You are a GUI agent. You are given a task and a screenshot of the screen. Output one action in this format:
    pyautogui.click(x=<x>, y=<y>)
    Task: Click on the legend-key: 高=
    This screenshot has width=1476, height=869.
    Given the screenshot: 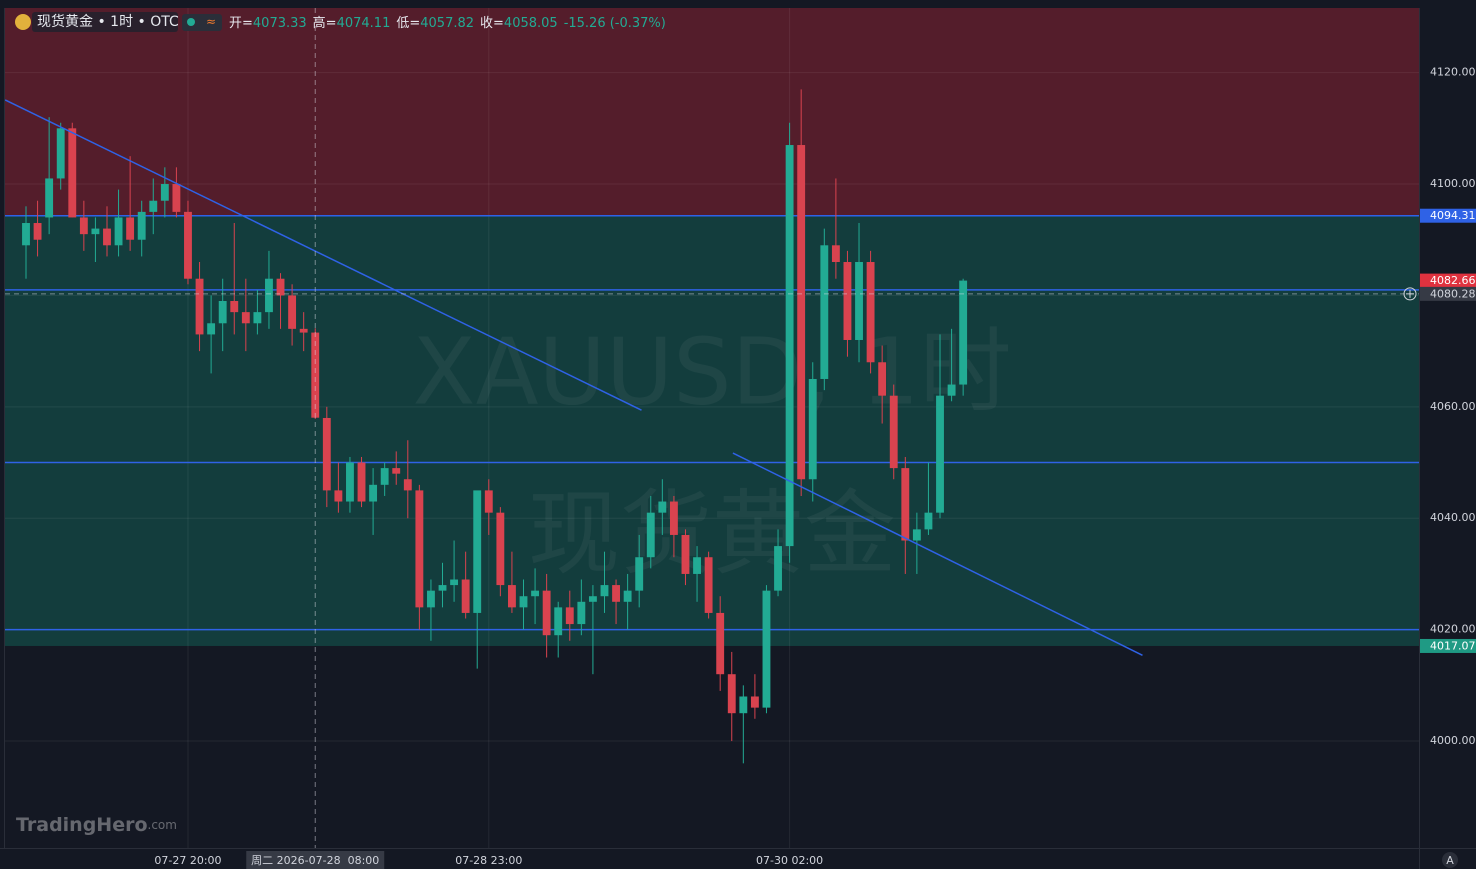 What is the action you would take?
    pyautogui.click(x=325, y=23)
    